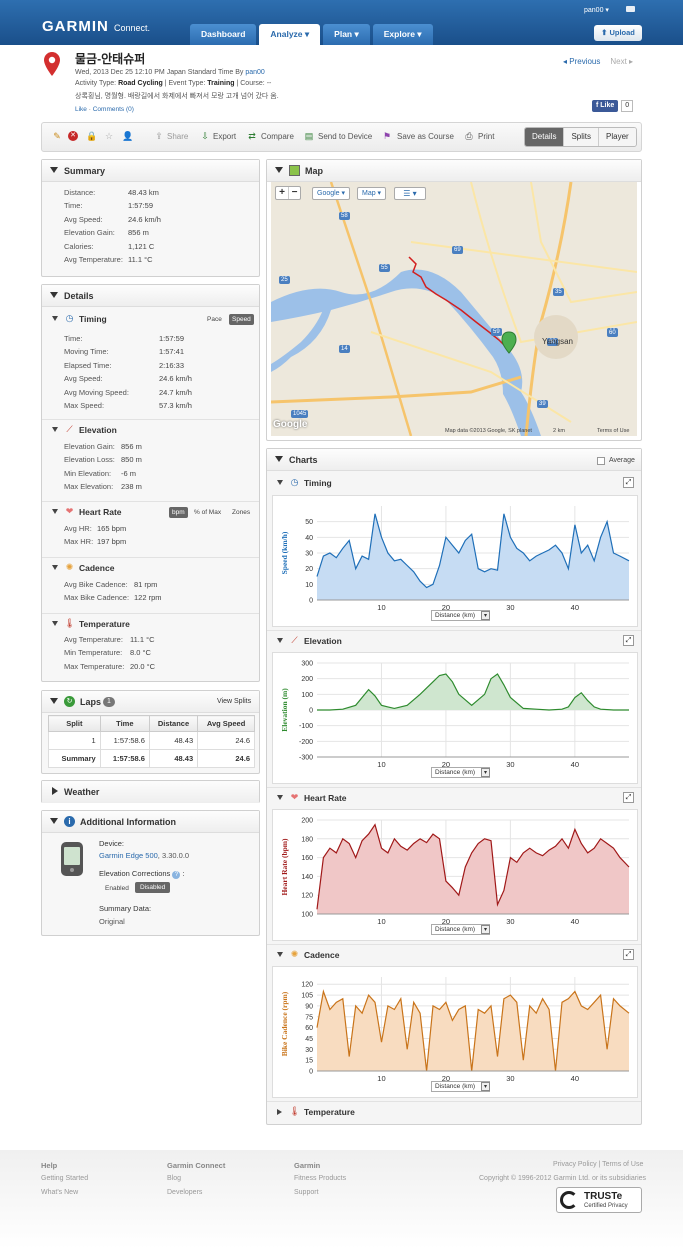  I want to click on temperature-chart-header: 🌡 Temperature, so click(454, 1111).